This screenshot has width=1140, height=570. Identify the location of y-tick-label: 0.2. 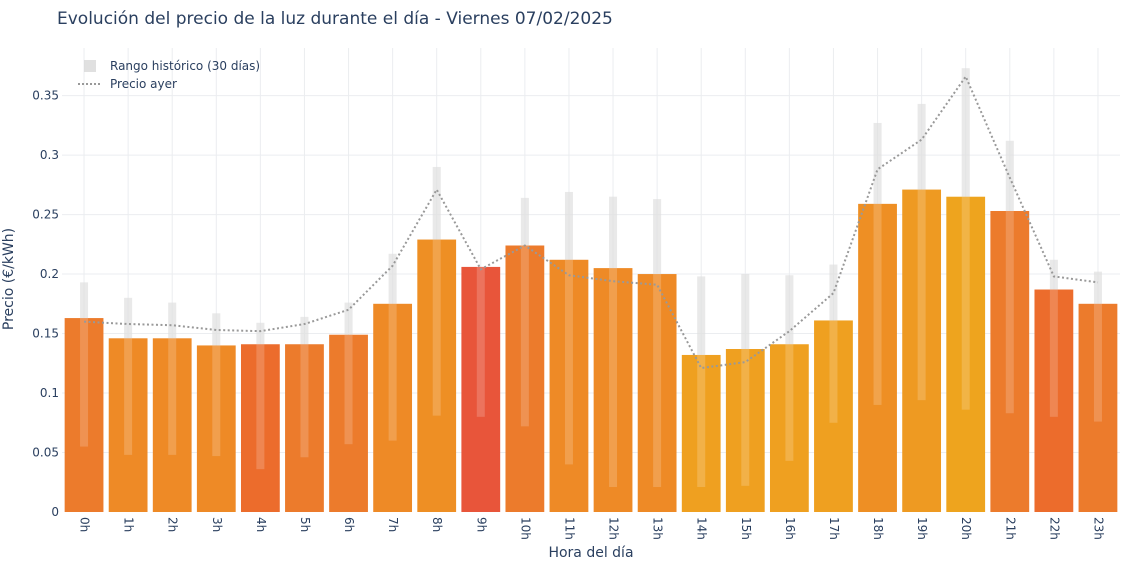
(49, 274).